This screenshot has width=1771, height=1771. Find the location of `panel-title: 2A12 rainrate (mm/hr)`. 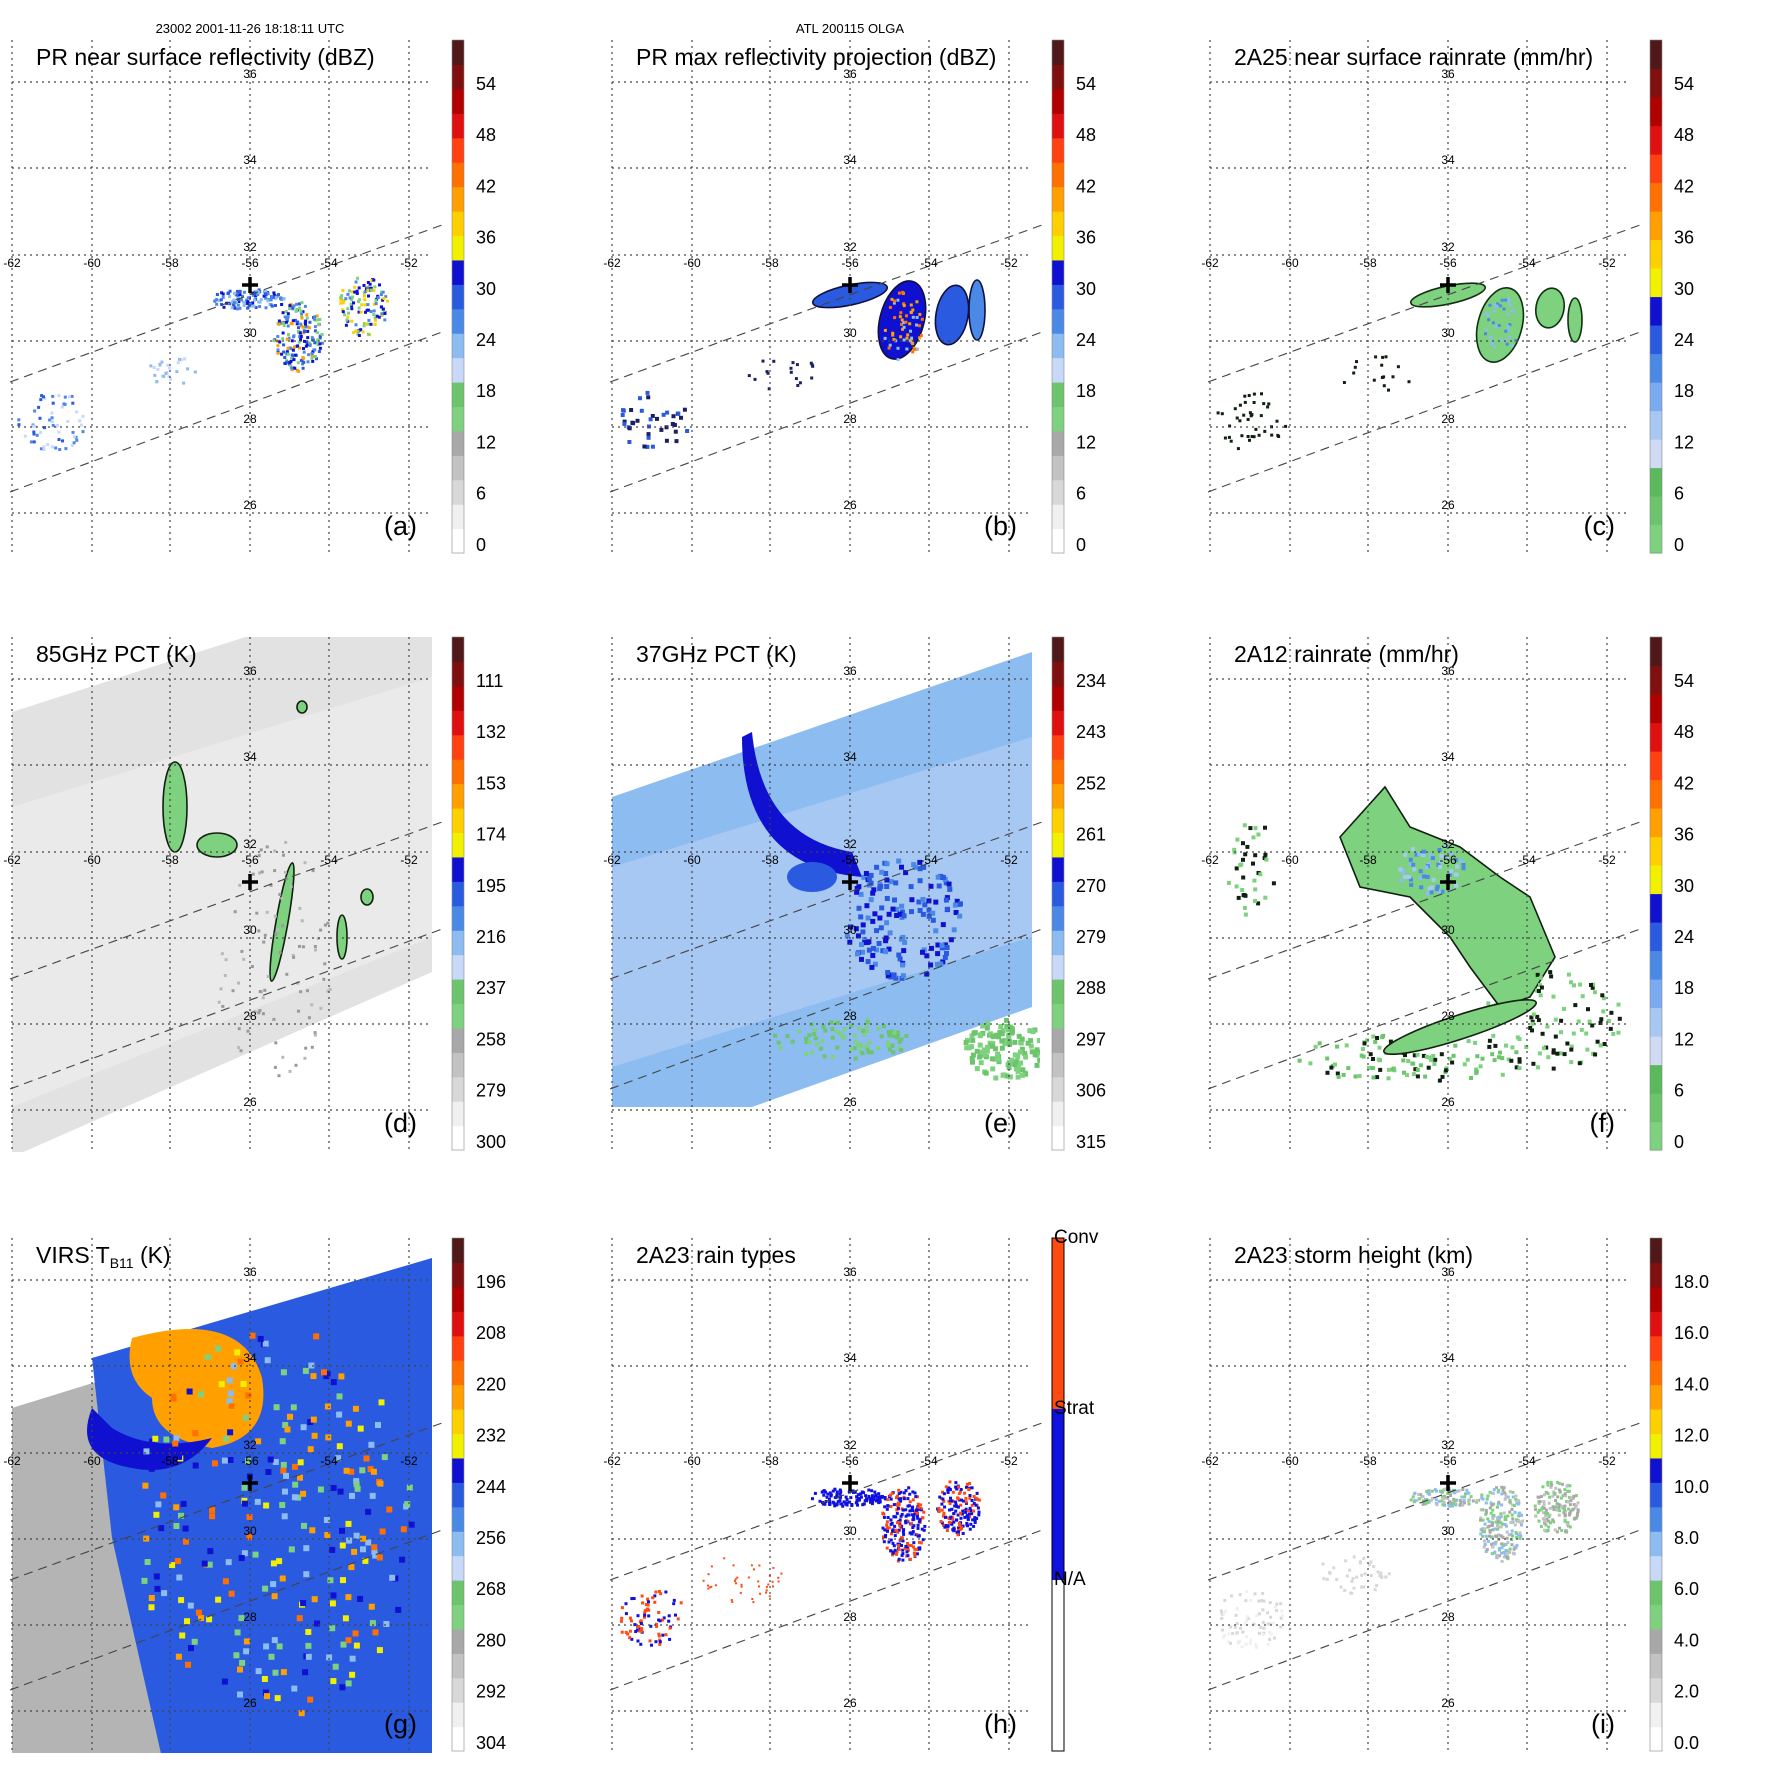

panel-title: 2A12 rainrate (mm/hr) is located at coordinates (1346, 654).